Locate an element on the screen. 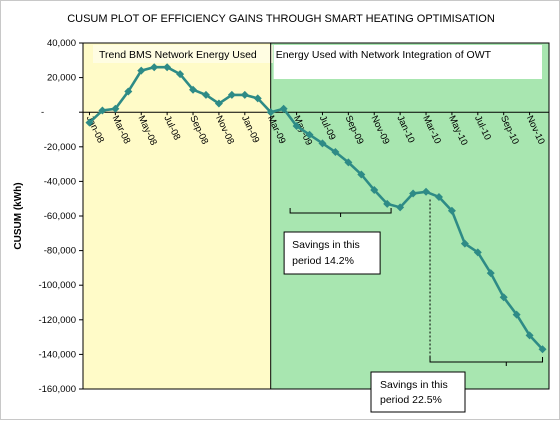 The image size is (560, 421). annotation-1-line-1: Savings in this is located at coordinates (326, 245).